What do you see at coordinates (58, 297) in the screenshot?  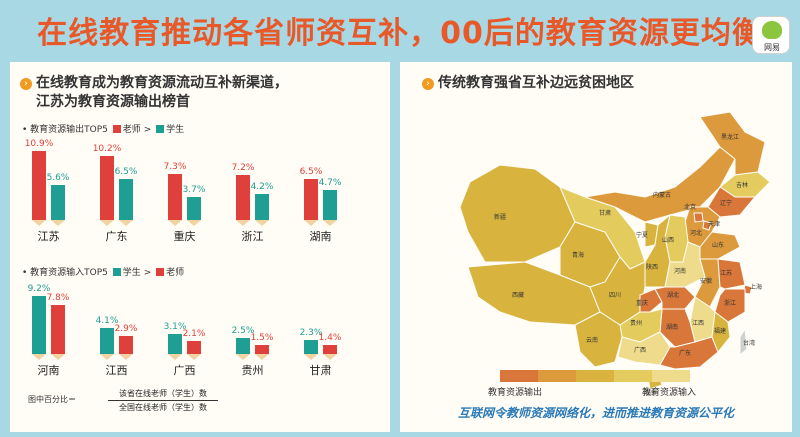 I see `value-label-老师-河南: 7.8%` at bounding box center [58, 297].